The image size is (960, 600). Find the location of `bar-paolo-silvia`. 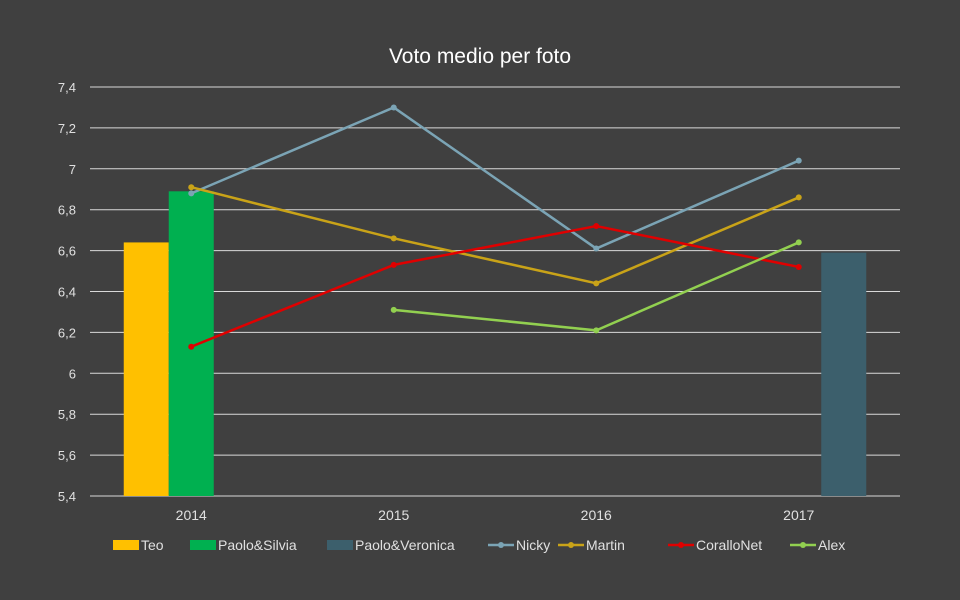

bar-paolo-silvia is located at coordinates (191, 344).